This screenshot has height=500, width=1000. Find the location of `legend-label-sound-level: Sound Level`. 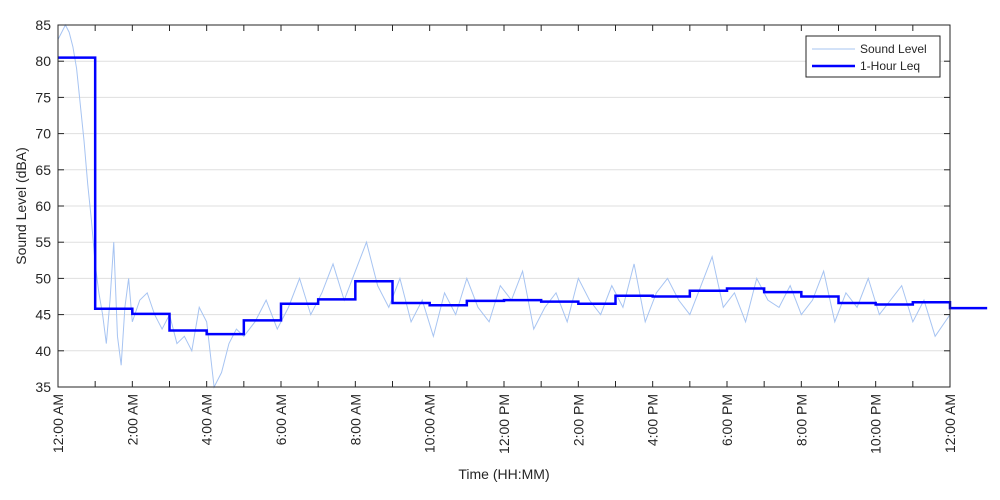

legend-label-sound-level: Sound Level is located at coordinates (893, 49).